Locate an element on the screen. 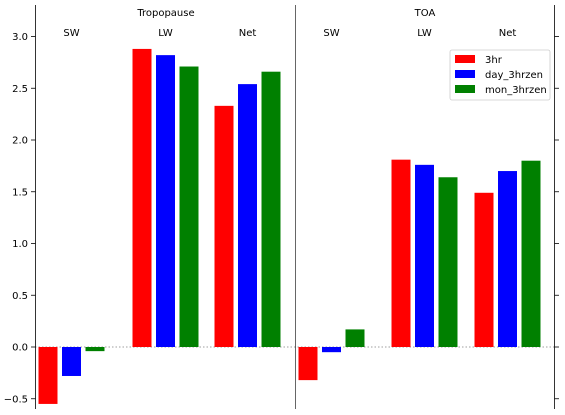  y-tick-label: 2.0 is located at coordinates (20, 141).